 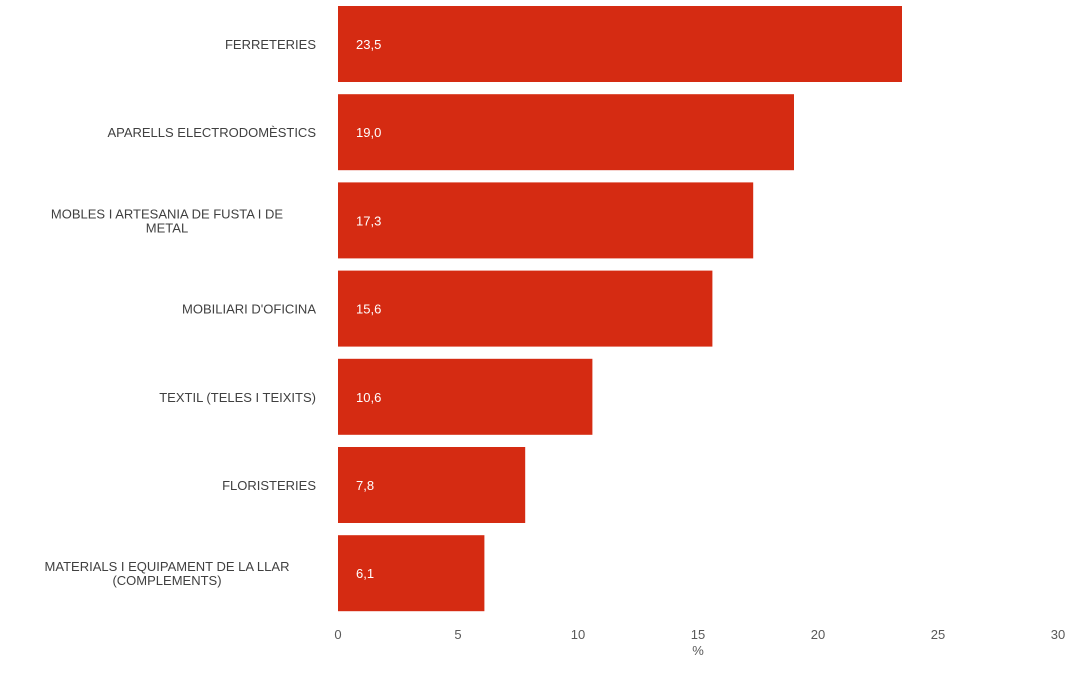 What do you see at coordinates (368, 397) in the screenshot?
I see `data-label-4: 10,6` at bounding box center [368, 397].